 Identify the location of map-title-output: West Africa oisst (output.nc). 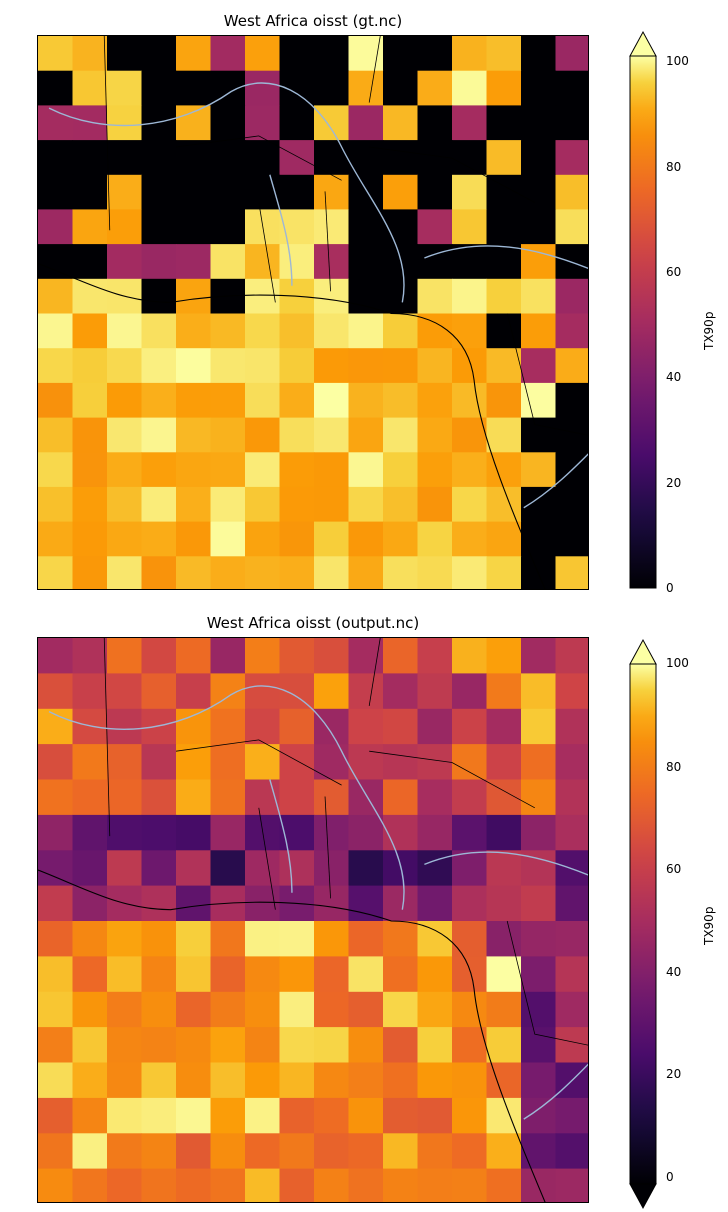
(313, 623).